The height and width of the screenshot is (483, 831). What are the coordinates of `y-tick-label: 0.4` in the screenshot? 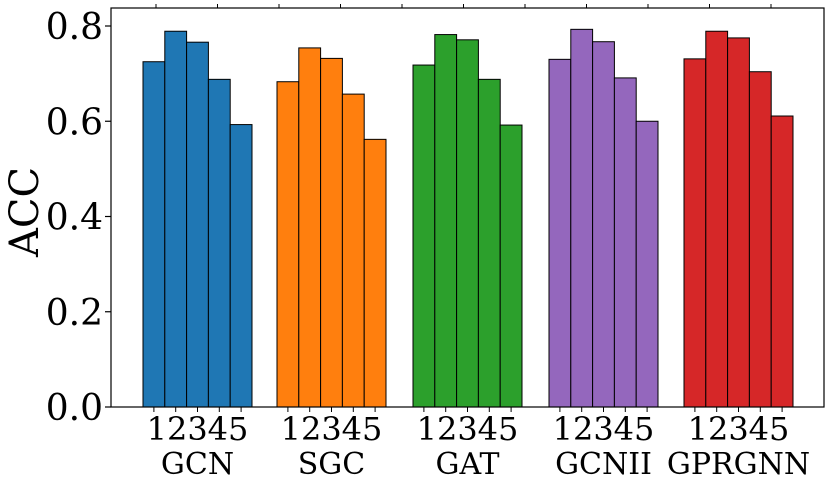 It's located at (74, 218).